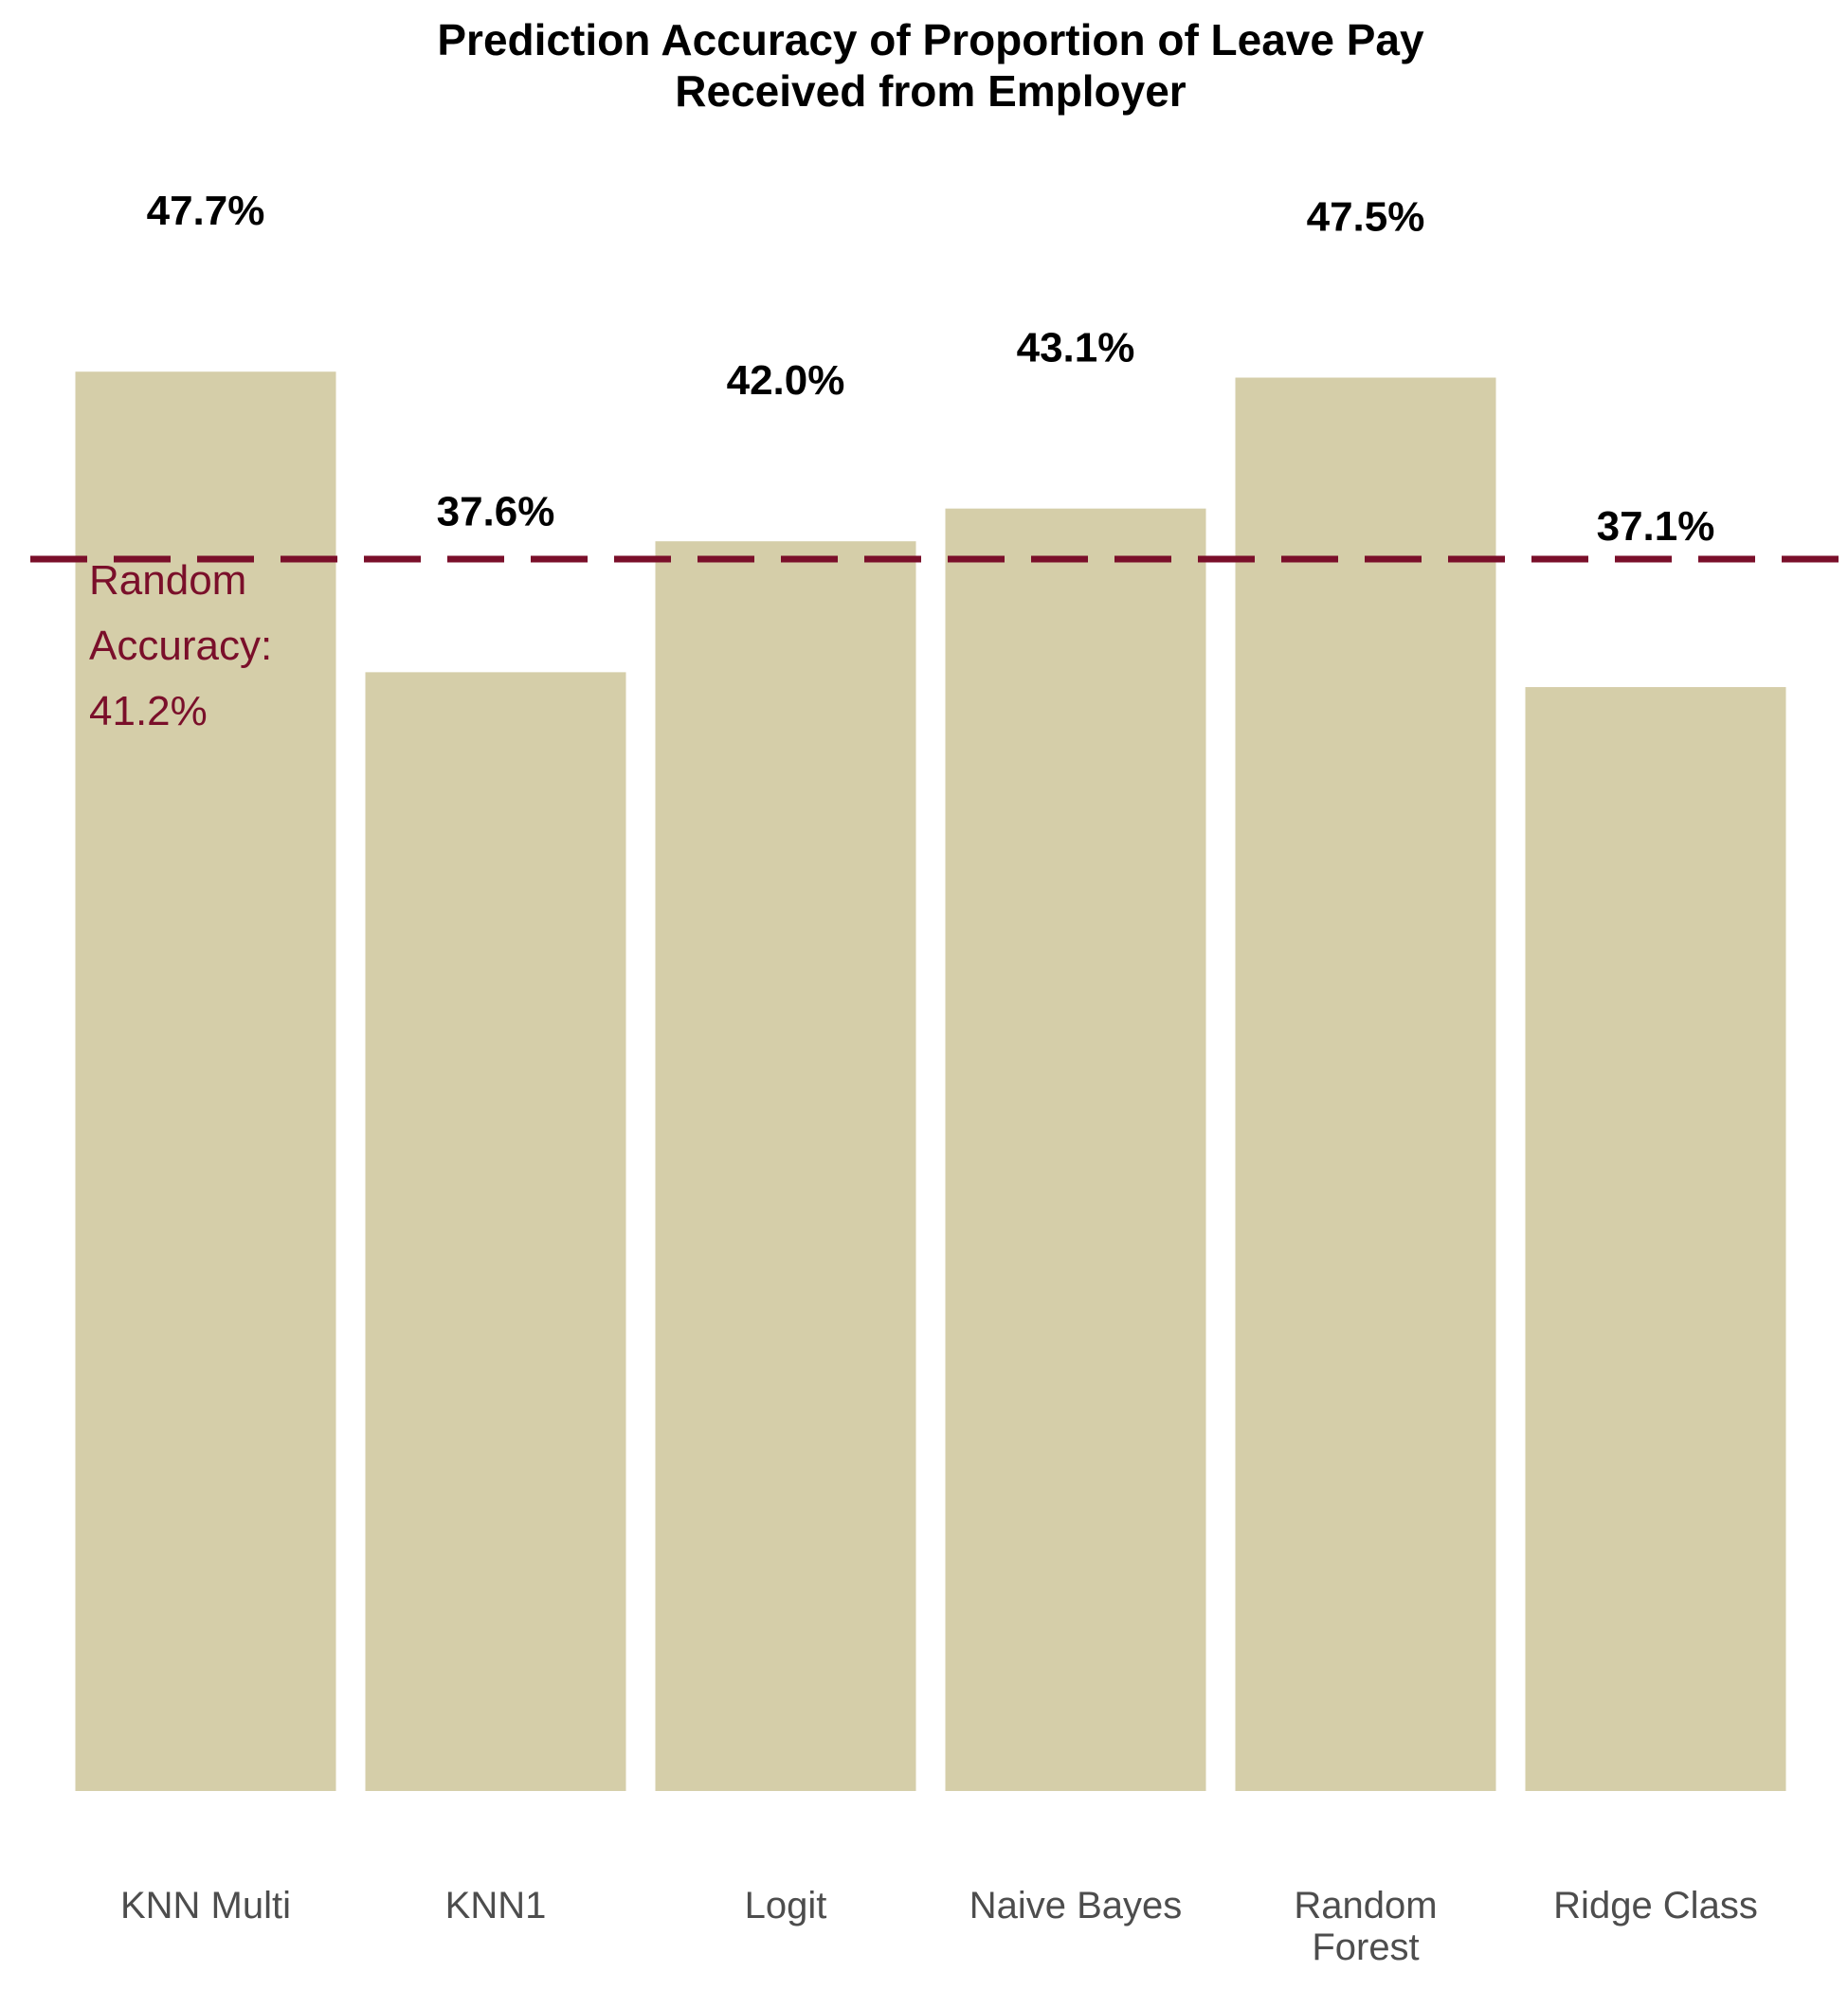 The height and width of the screenshot is (1990, 1848). I want to click on random-accuracy-label-line-3: 41.2%, so click(149, 711).